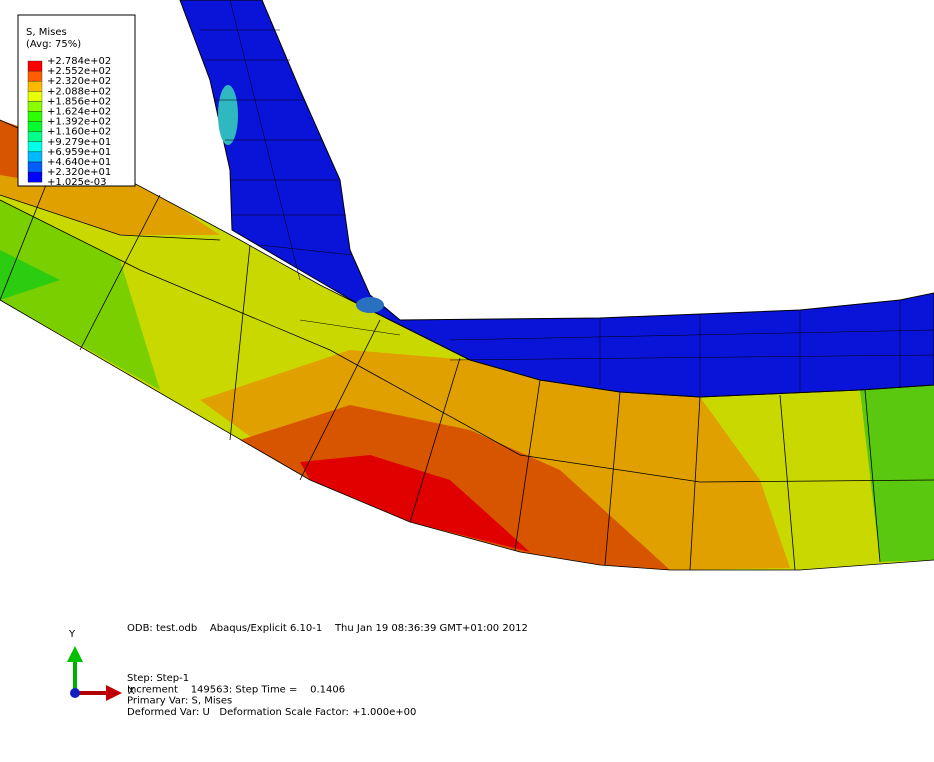  I want to click on legend-label: +2.784e+02, so click(79, 61).